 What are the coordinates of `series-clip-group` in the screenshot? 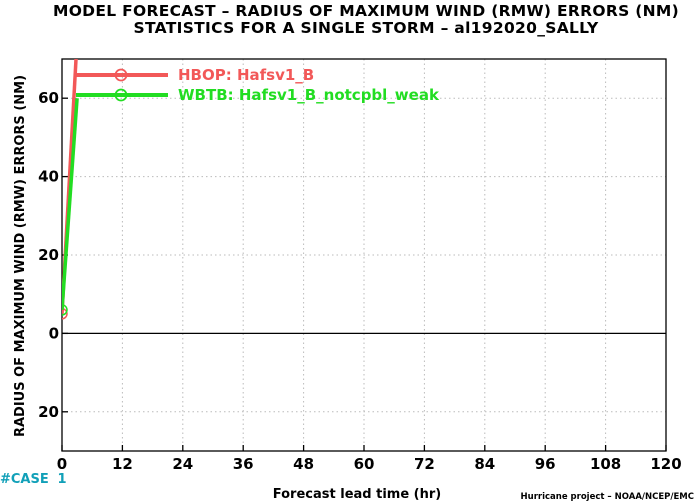 It's located at (70, 189).